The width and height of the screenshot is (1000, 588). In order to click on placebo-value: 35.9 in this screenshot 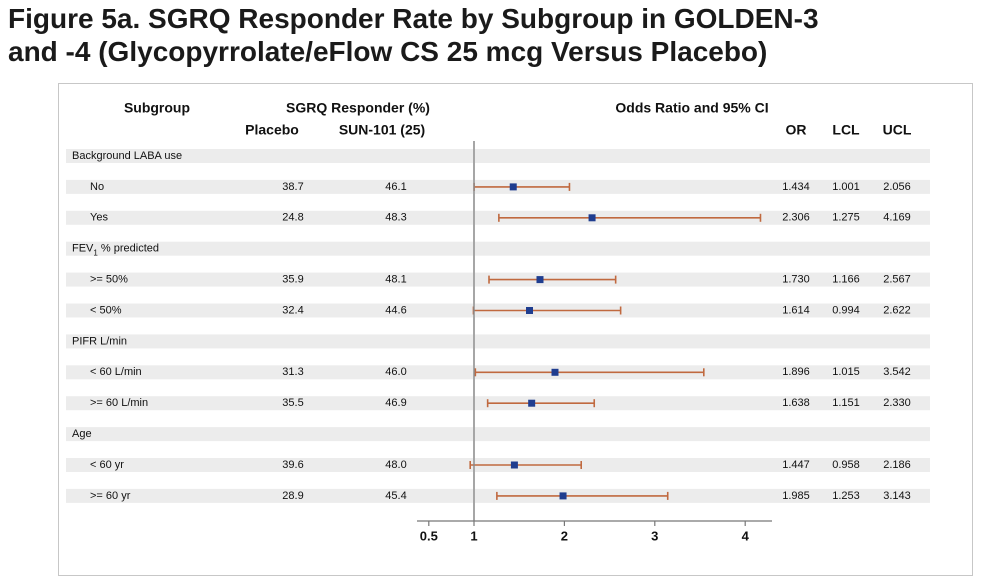, I will do `click(292, 280)`.